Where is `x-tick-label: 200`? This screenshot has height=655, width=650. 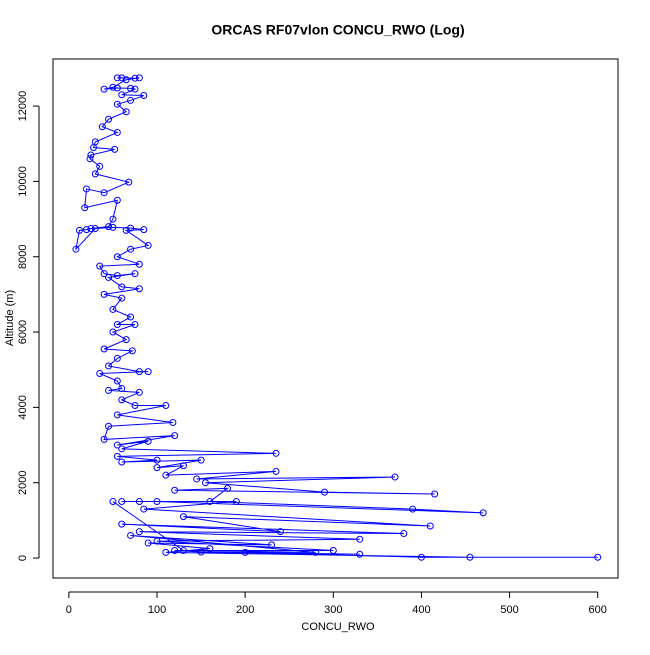
x-tick-label: 200 is located at coordinates (245, 610).